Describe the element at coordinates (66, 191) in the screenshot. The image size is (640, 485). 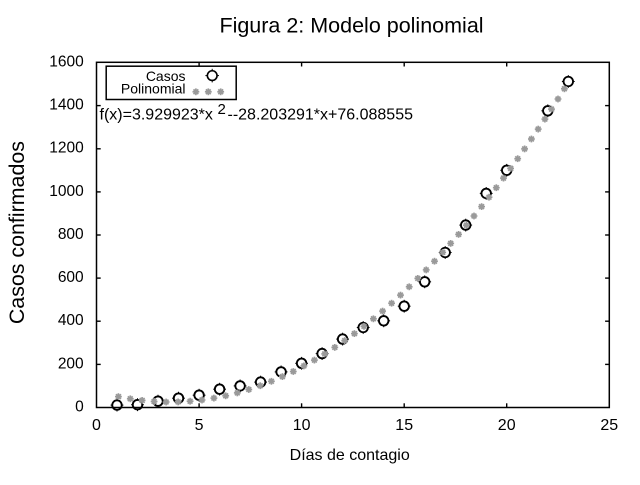
I see `svg-text: 1000` at that location.